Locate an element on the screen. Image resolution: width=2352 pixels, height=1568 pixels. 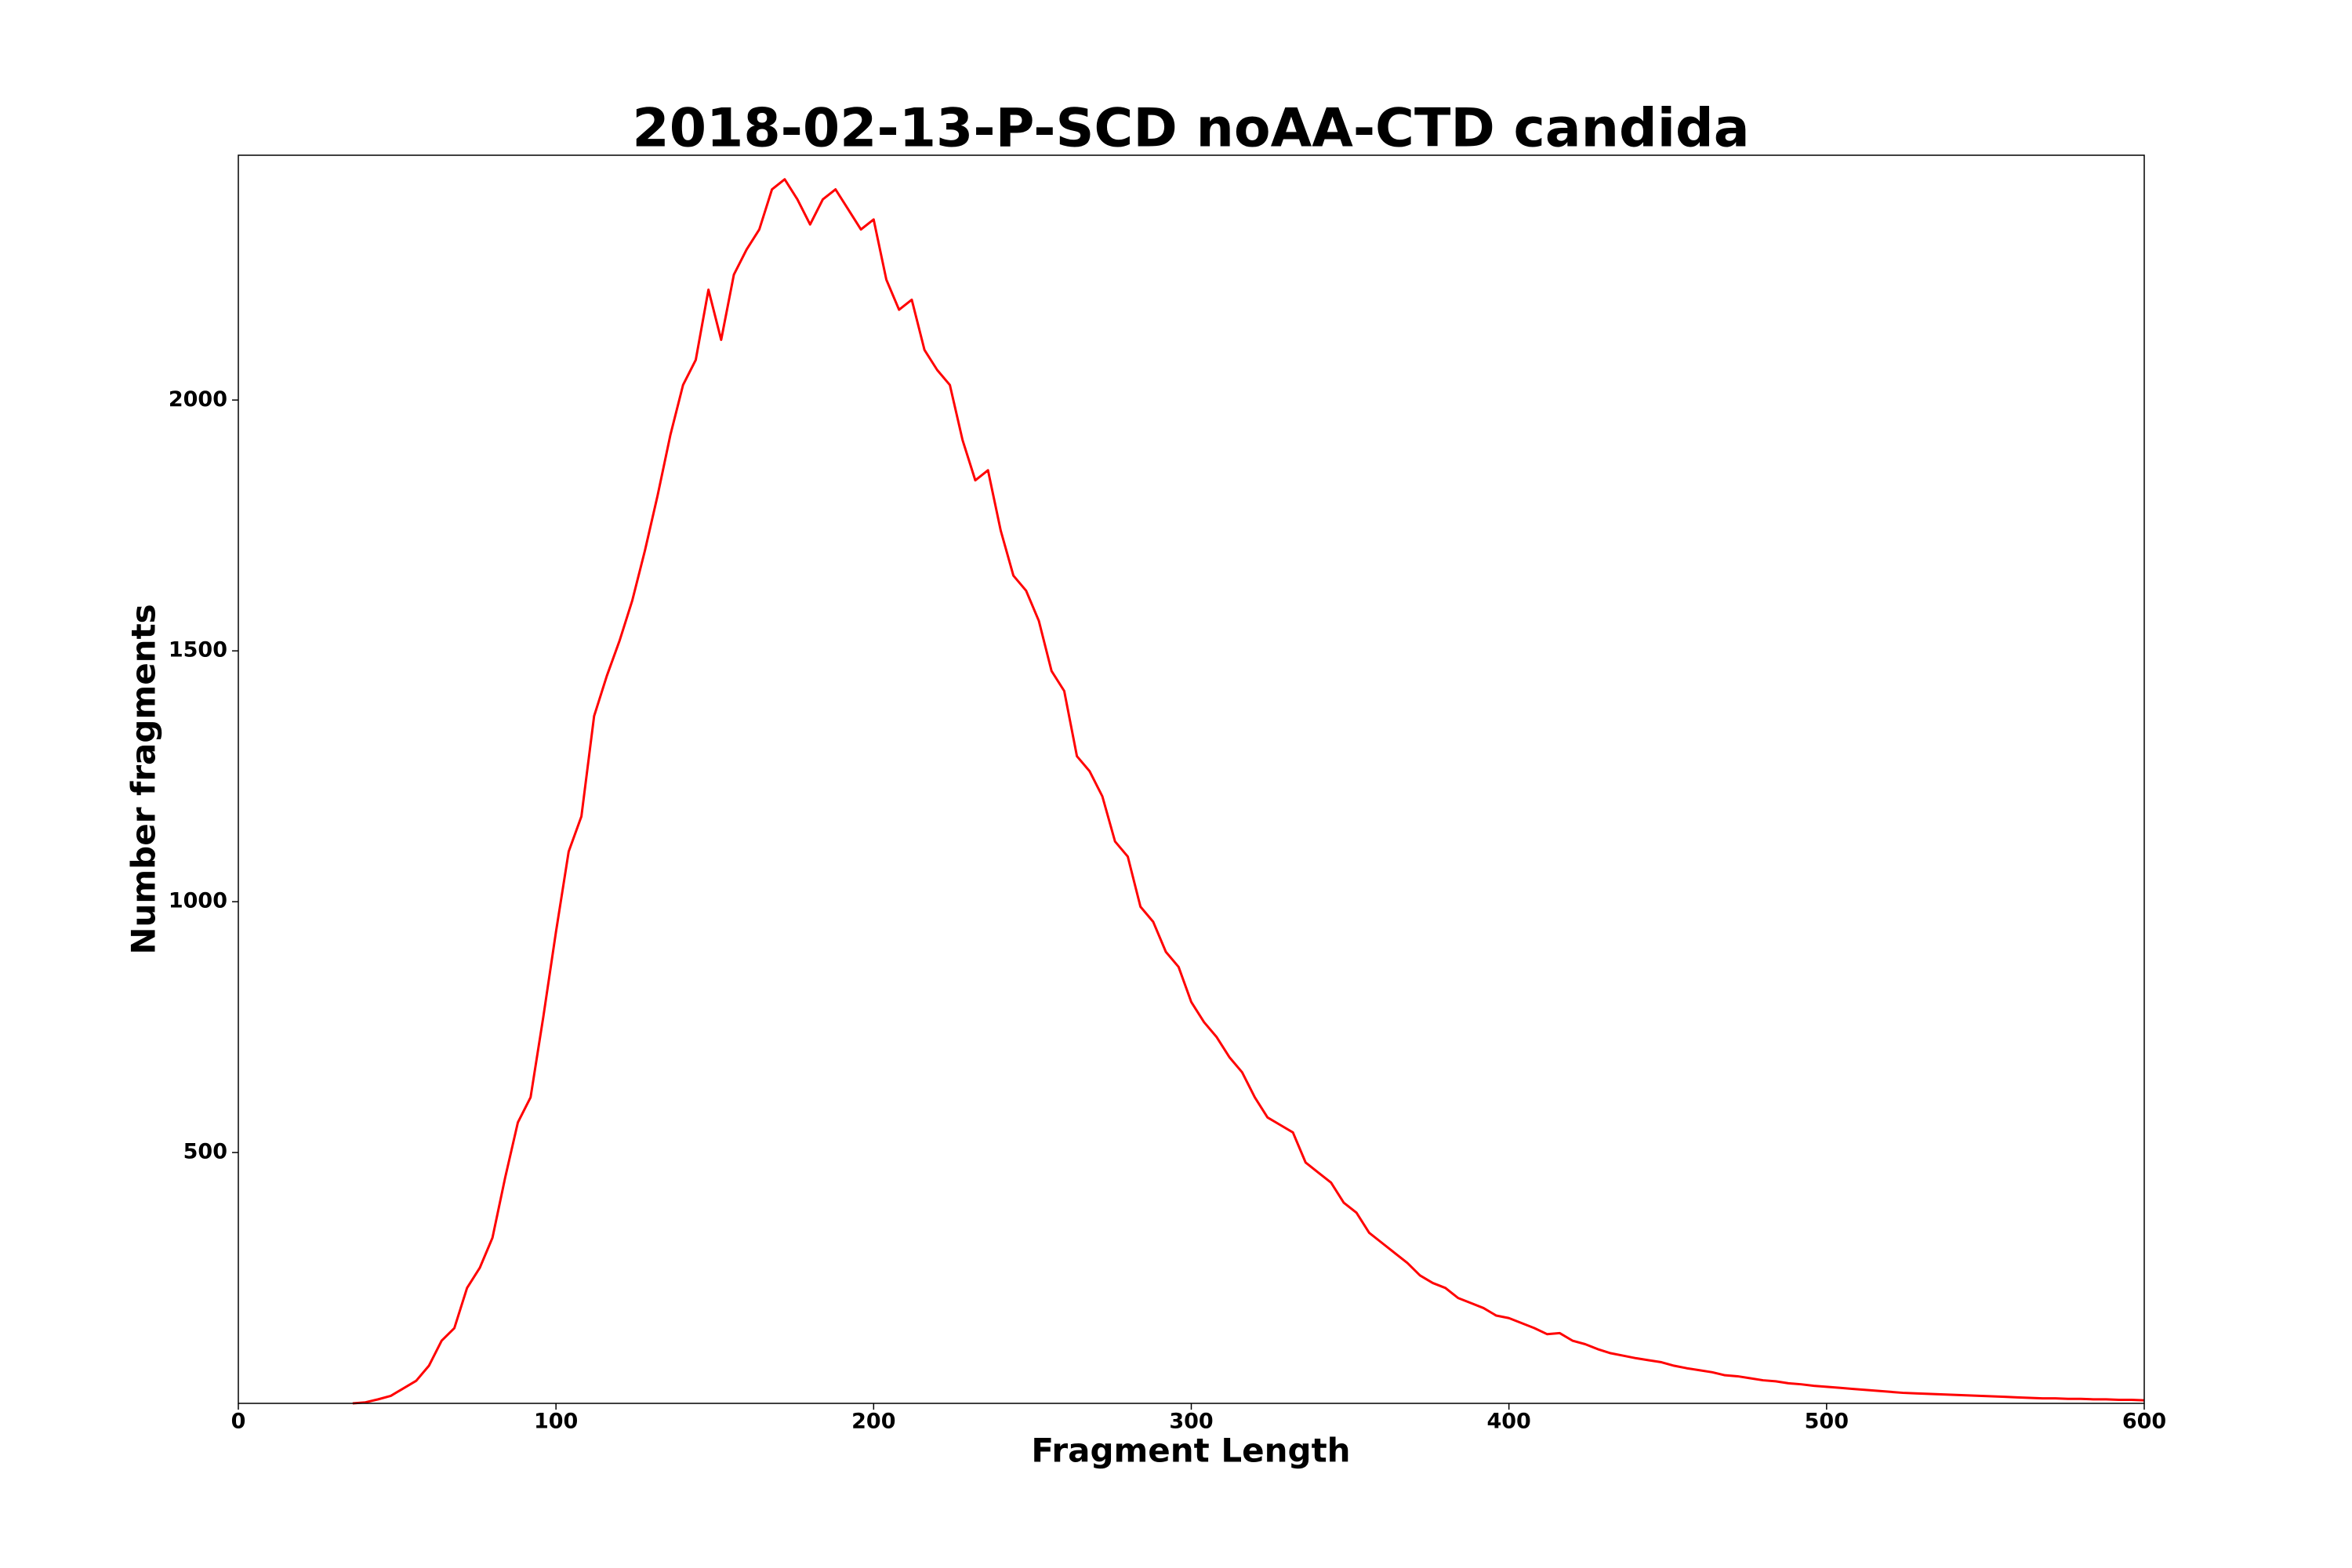
x-tick-label: 500 is located at coordinates (1827, 1422).